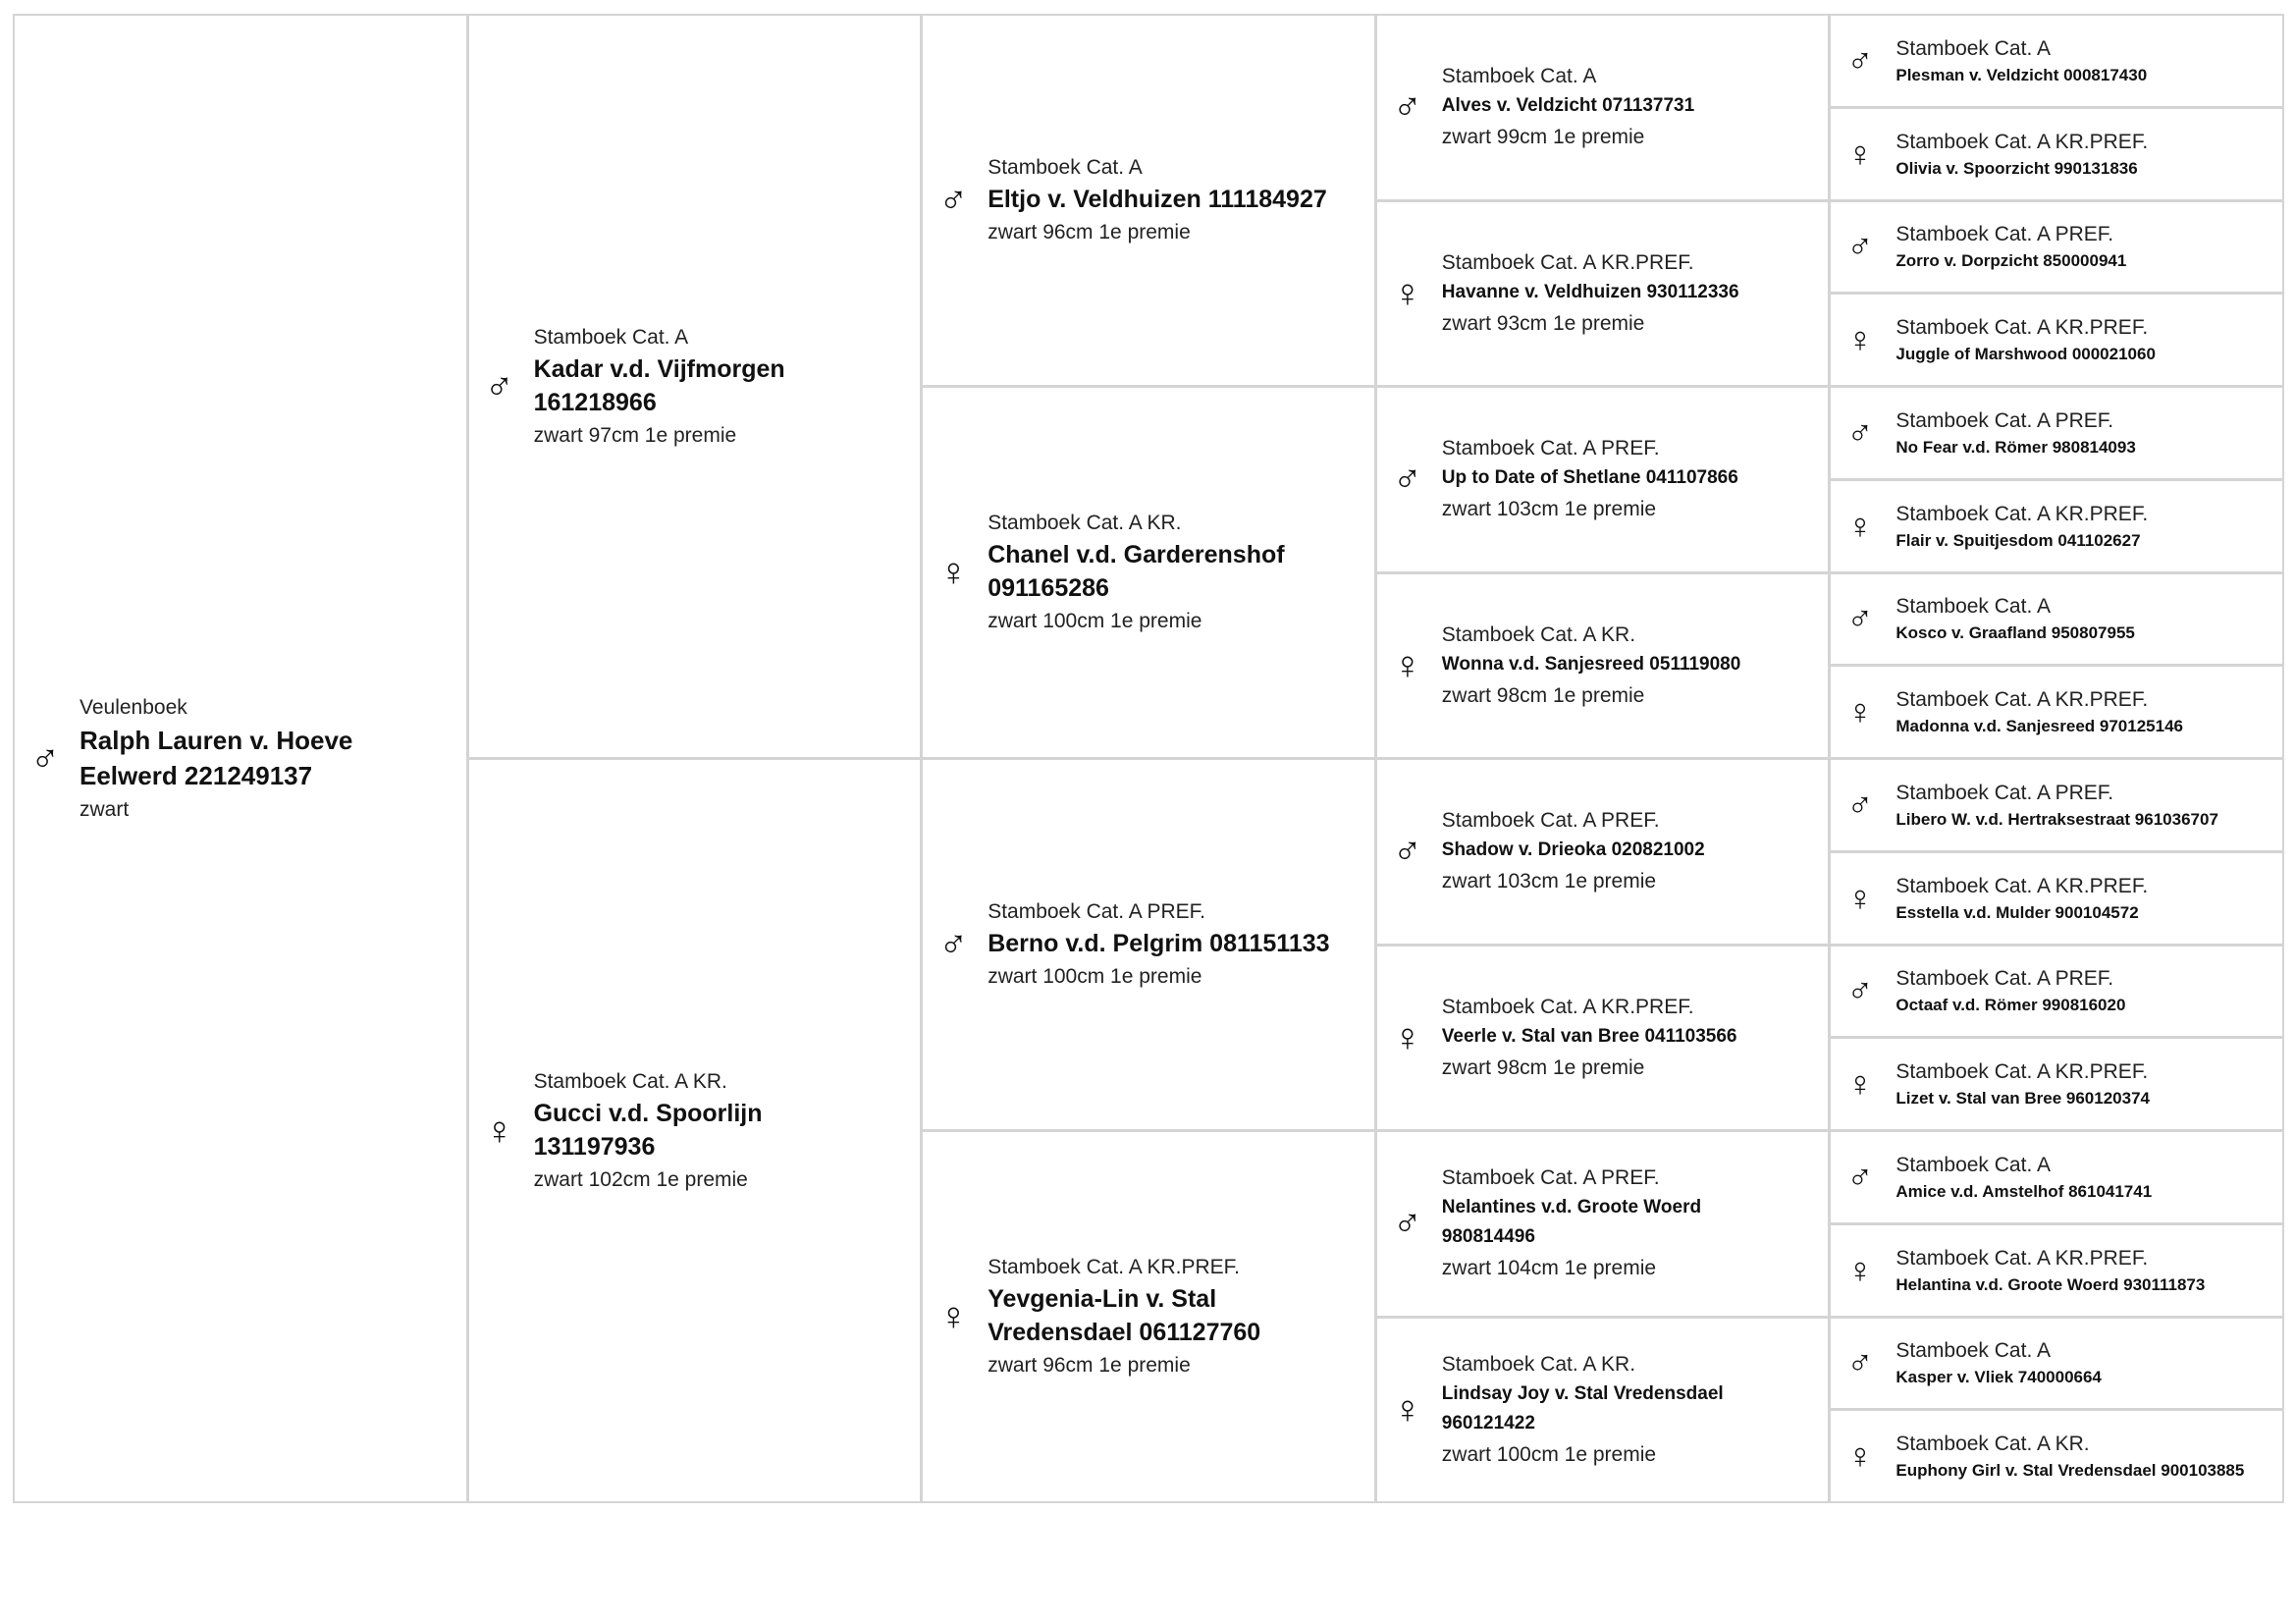 The image size is (2296, 1623). What do you see at coordinates (1590, 478) in the screenshot?
I see `horse-name: Up to Date of Shetlane 041107866` at bounding box center [1590, 478].